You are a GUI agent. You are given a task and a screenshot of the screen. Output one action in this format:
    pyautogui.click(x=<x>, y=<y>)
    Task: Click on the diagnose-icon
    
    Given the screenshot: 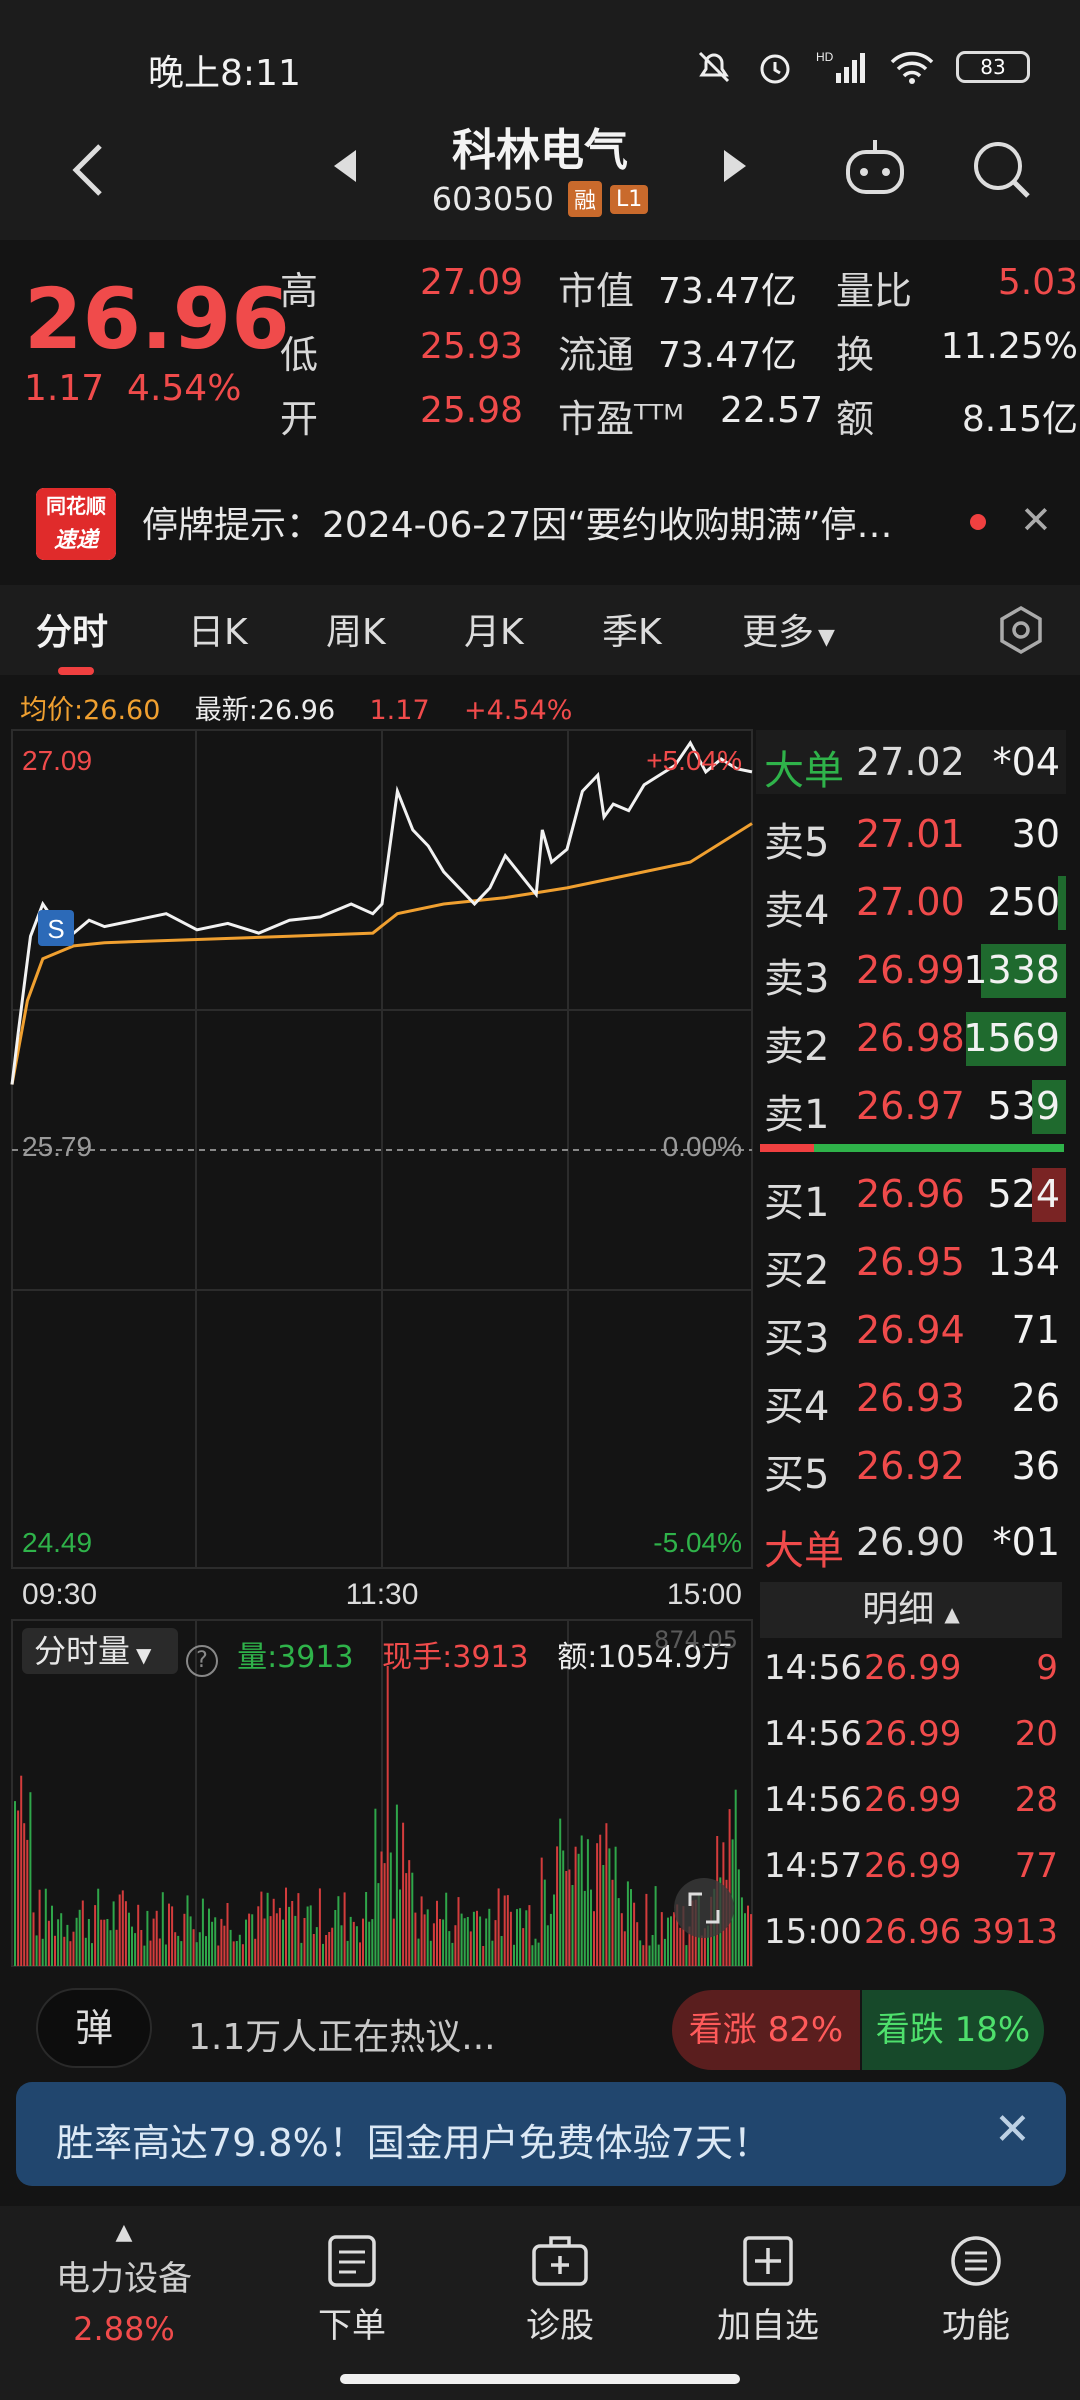 What is the action you would take?
    pyautogui.click(x=560, y=2261)
    